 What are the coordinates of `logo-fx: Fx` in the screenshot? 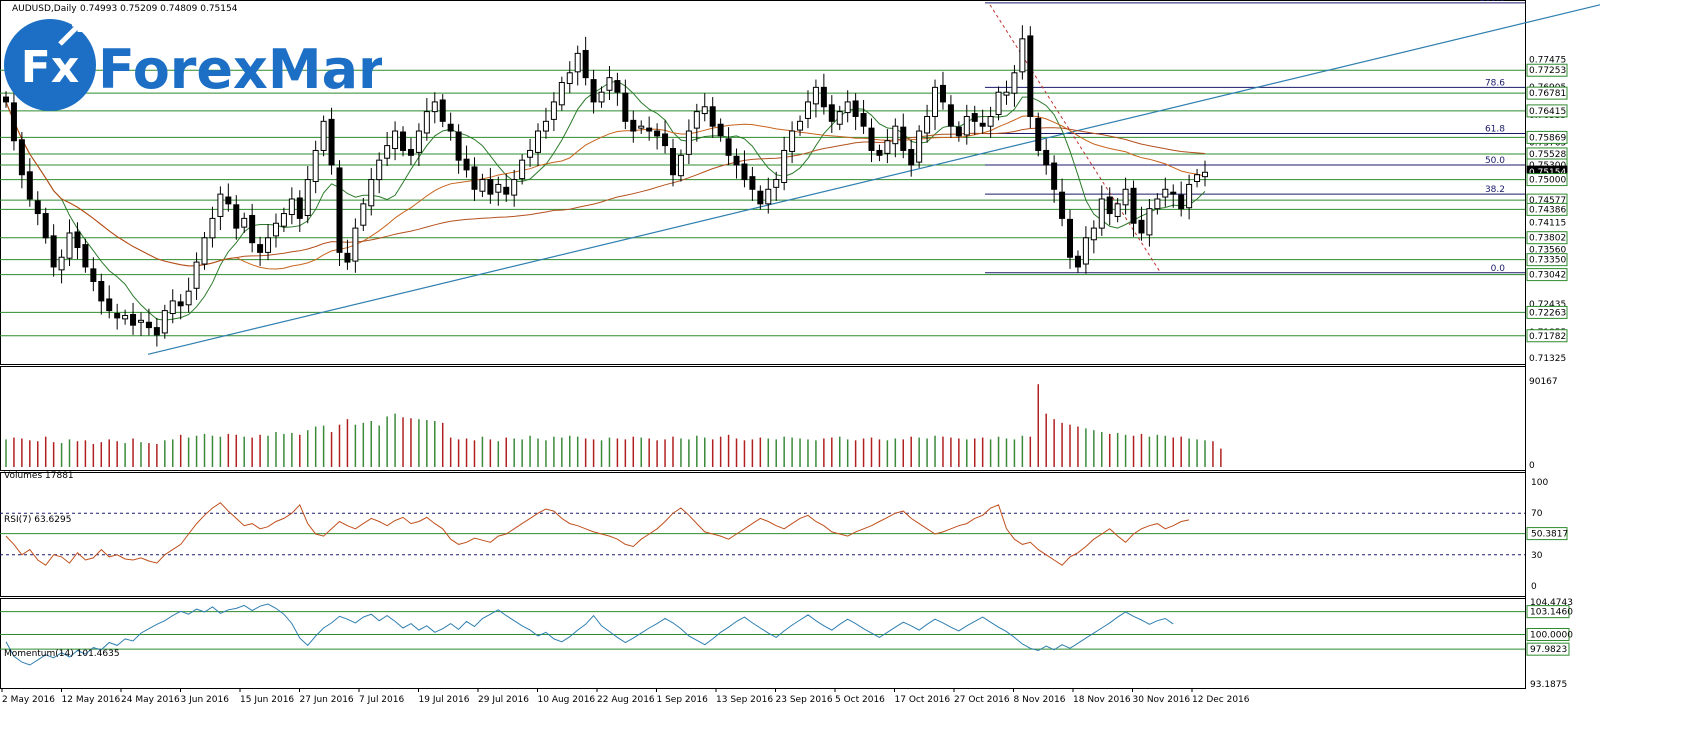 It's located at (50, 67).